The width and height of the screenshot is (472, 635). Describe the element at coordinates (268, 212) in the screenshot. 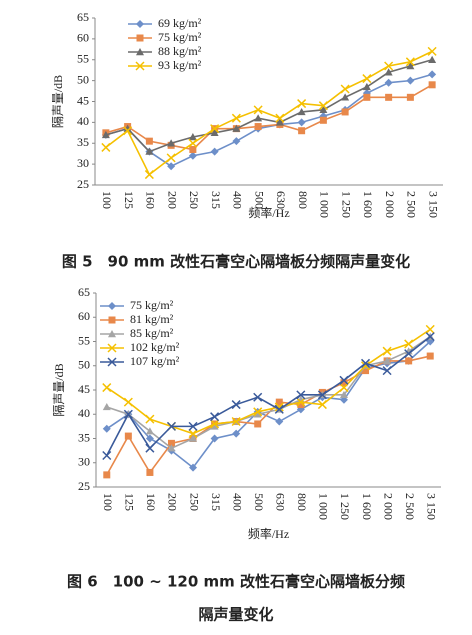

I see `x-axis-label: 频率/Hz` at that location.